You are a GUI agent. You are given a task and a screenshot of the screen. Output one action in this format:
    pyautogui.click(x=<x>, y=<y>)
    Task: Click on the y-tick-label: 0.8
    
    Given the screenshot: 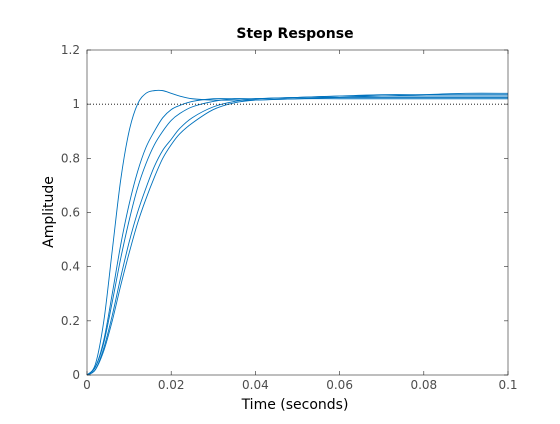 What is the action you would take?
    pyautogui.click(x=70, y=158)
    